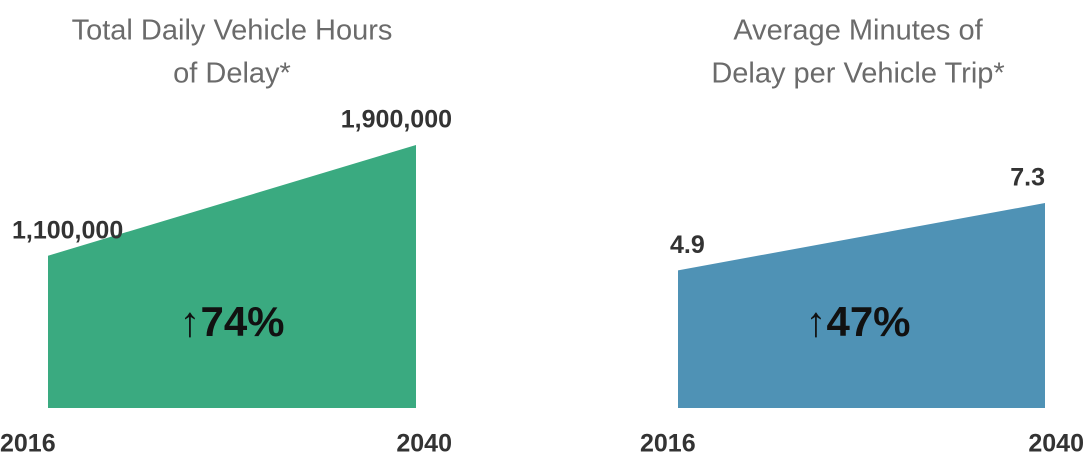 Image resolution: width=1084 pixels, height=461 pixels. What do you see at coordinates (857, 74) in the screenshot?
I see `chart-title: Delay per Vehicle Trip*` at bounding box center [857, 74].